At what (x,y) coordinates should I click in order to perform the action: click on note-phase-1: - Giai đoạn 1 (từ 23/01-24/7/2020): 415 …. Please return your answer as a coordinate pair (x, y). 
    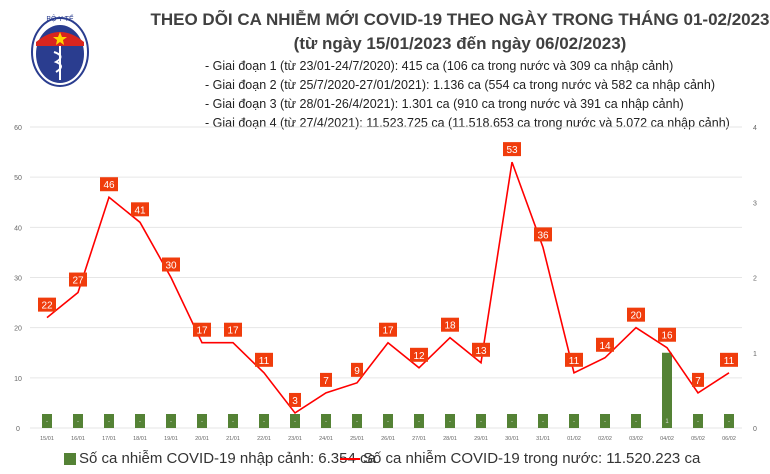
    Looking at the image, I should click on (439, 66).